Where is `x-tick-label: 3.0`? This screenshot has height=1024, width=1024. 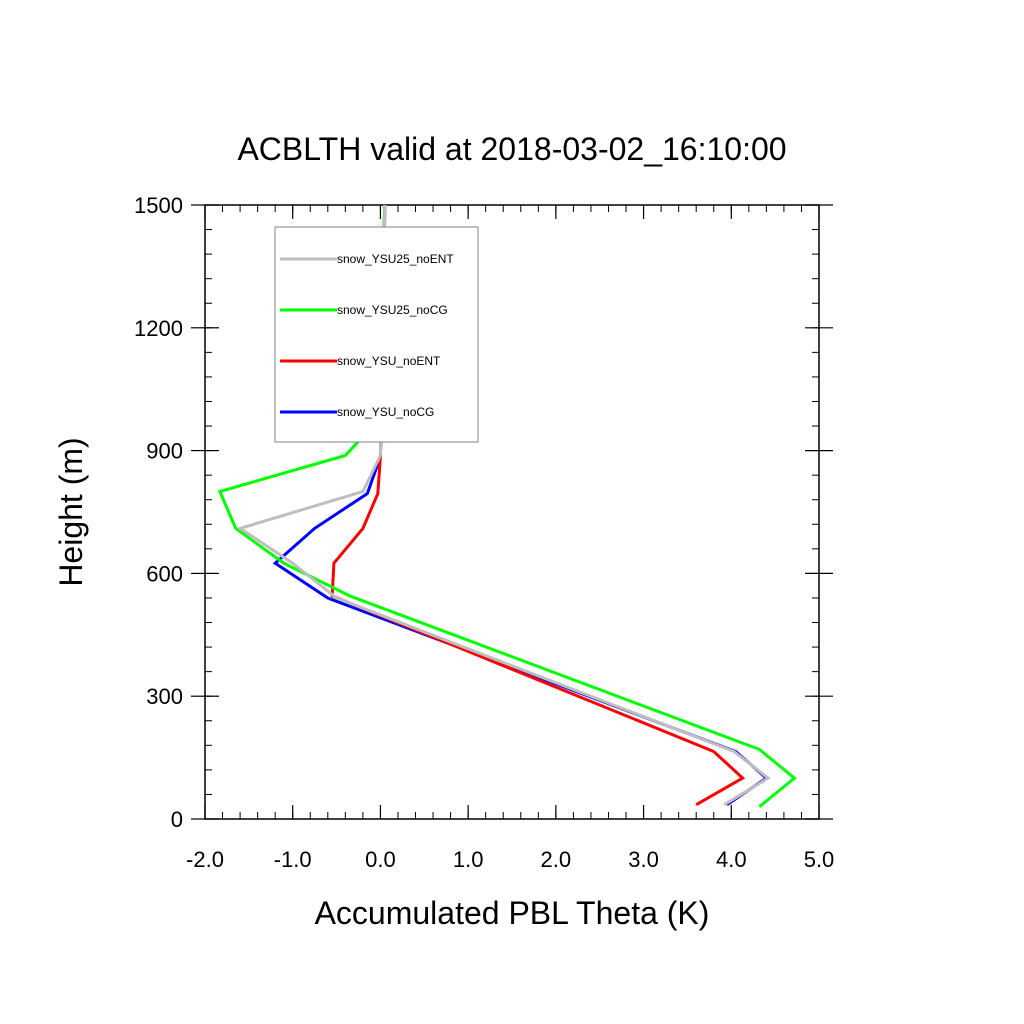
x-tick-label: 3.0 is located at coordinates (643, 859).